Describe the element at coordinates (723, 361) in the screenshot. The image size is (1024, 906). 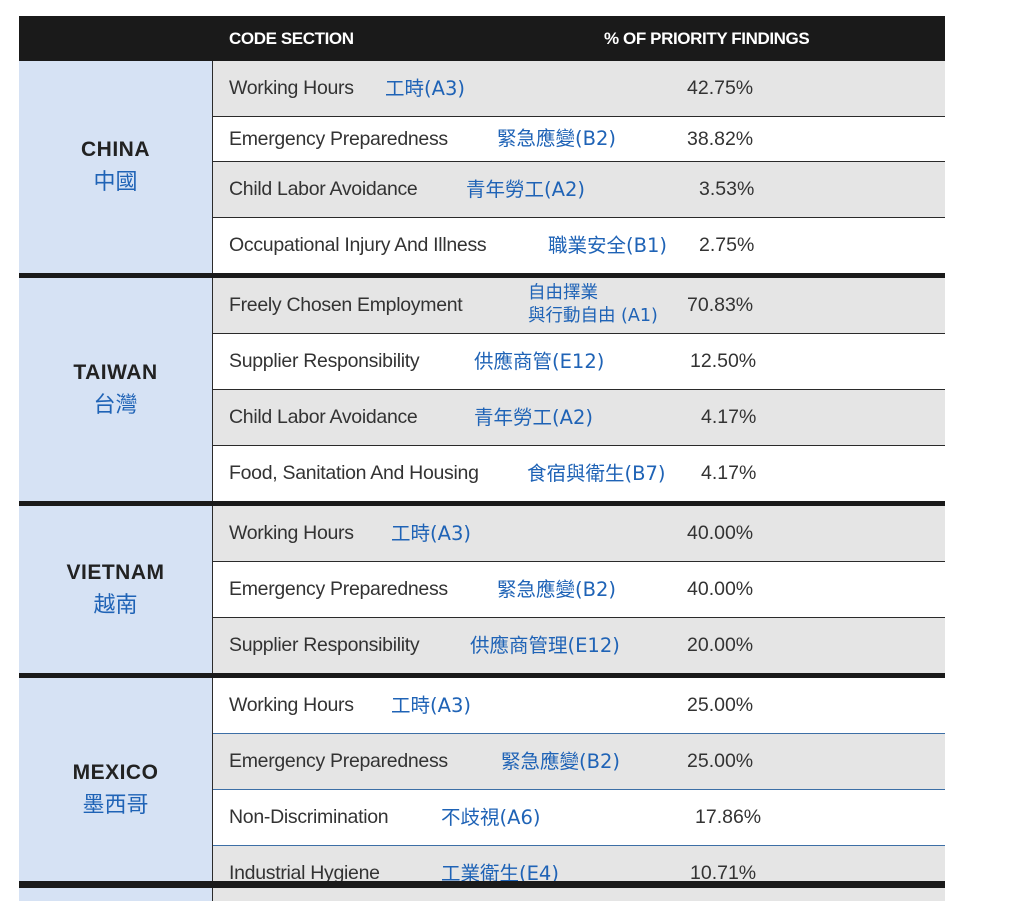
I see `percent-value: 12.50%` at that location.